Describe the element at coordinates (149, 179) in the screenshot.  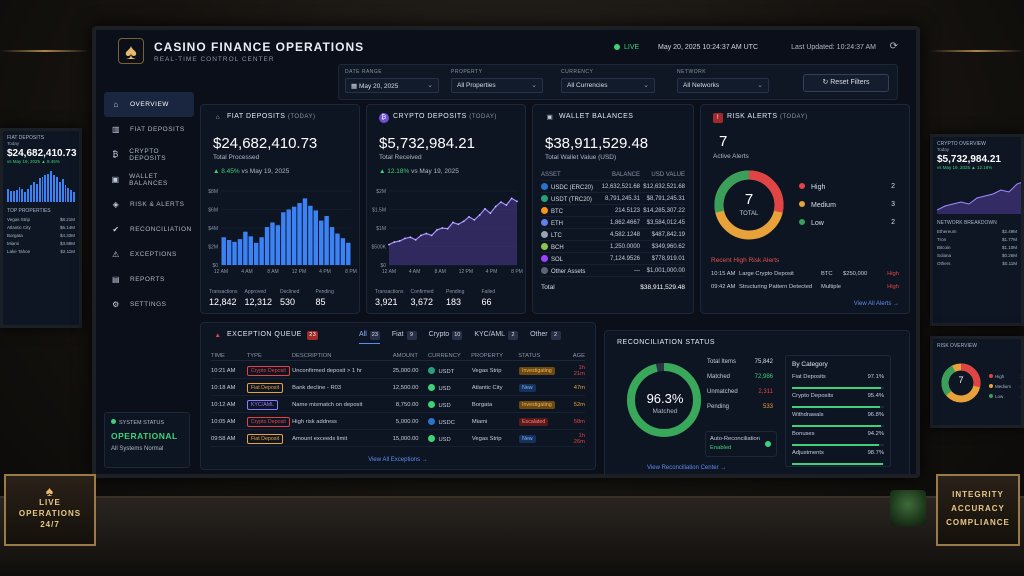
I see `sidebar-item-wallet-balances: ▣ WALLET BALANCES` at that location.